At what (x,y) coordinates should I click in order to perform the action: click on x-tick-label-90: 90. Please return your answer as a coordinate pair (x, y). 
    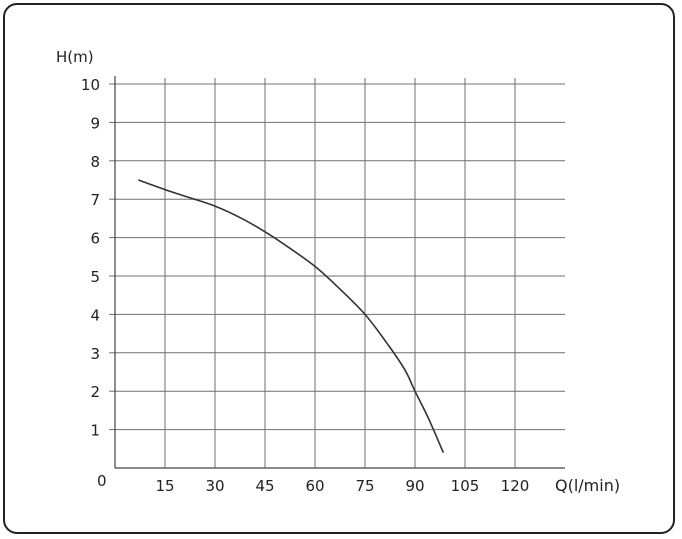
    Looking at the image, I should click on (414, 486).